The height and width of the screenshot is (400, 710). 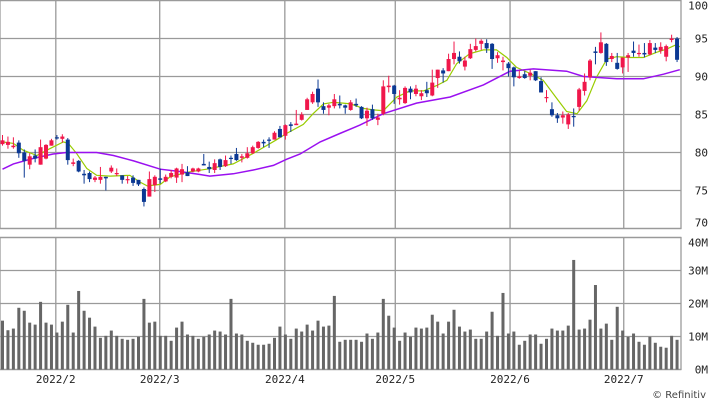 What do you see at coordinates (698, 6) in the screenshot?
I see `price-tick-label: 100` at bounding box center [698, 6].